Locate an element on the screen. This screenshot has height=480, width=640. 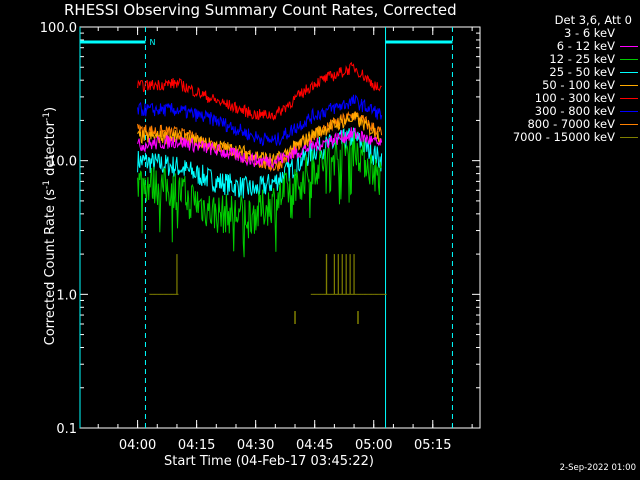
legend-entry: 12 - 25 keV is located at coordinates (561, 59).